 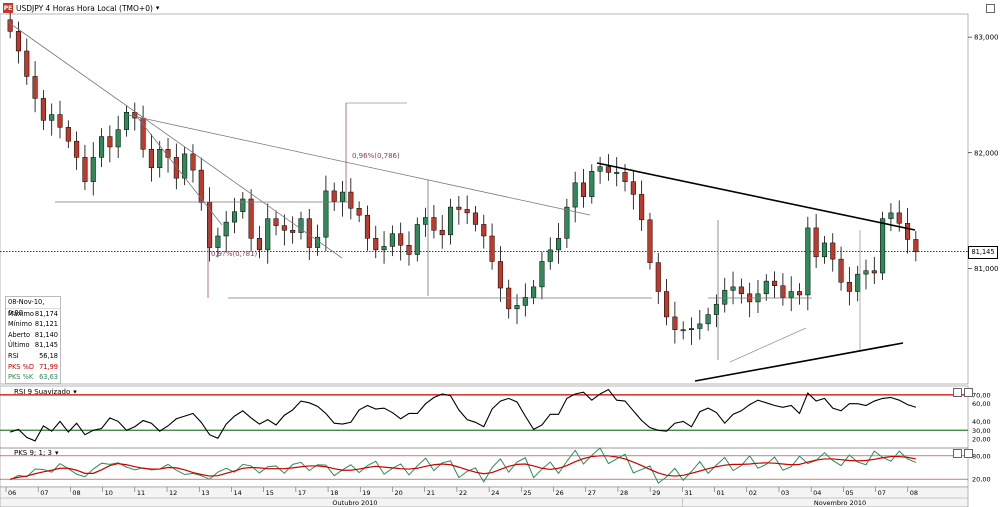 I want to click on pks-k-line, so click(x=463, y=465).